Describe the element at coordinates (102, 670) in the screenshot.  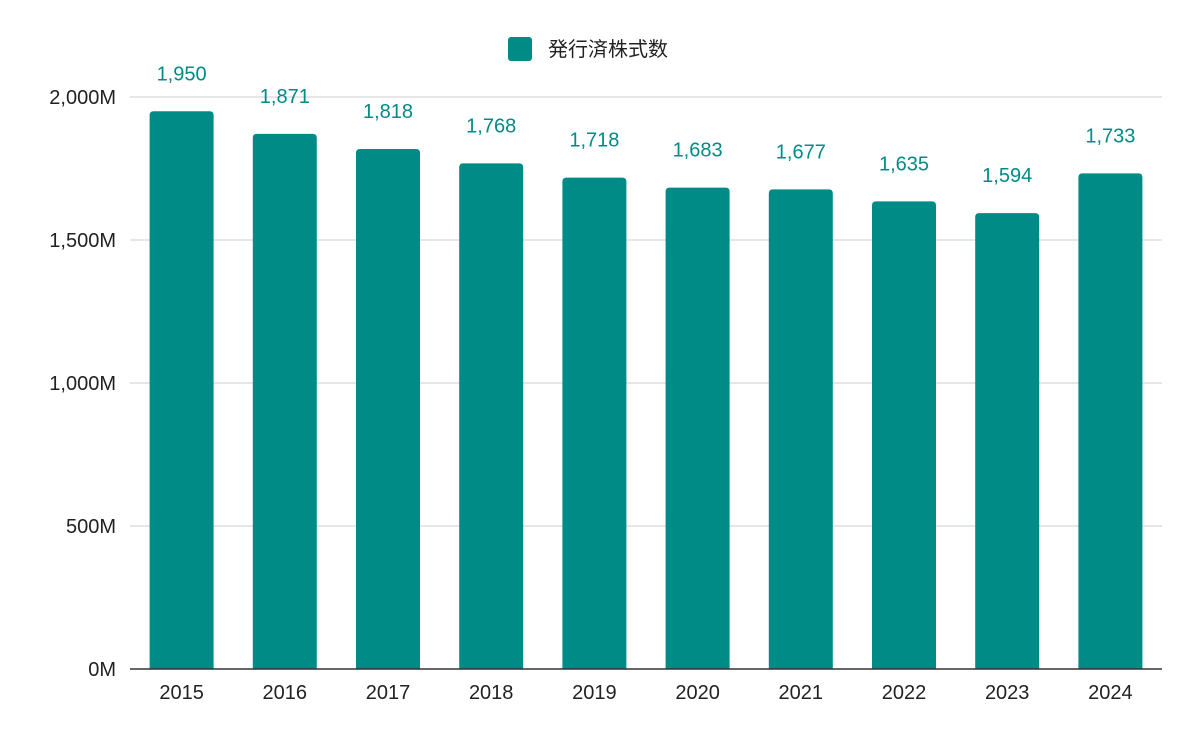
I see `y-tick-label: 0M` at that location.